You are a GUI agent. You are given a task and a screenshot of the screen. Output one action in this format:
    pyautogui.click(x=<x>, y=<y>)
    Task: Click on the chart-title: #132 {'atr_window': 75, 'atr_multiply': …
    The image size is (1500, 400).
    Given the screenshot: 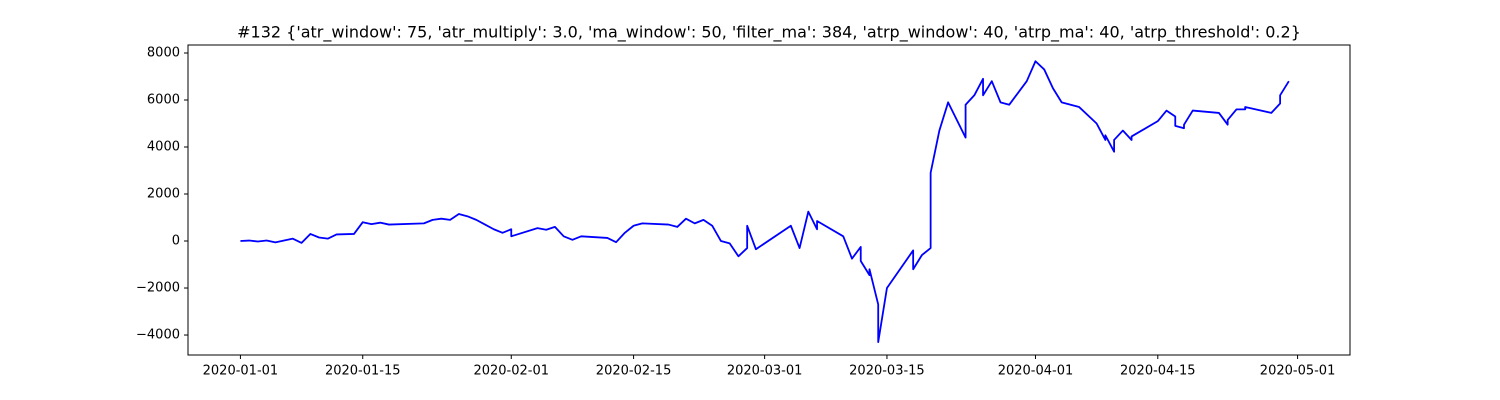 What is the action you would take?
    pyautogui.click(x=769, y=33)
    